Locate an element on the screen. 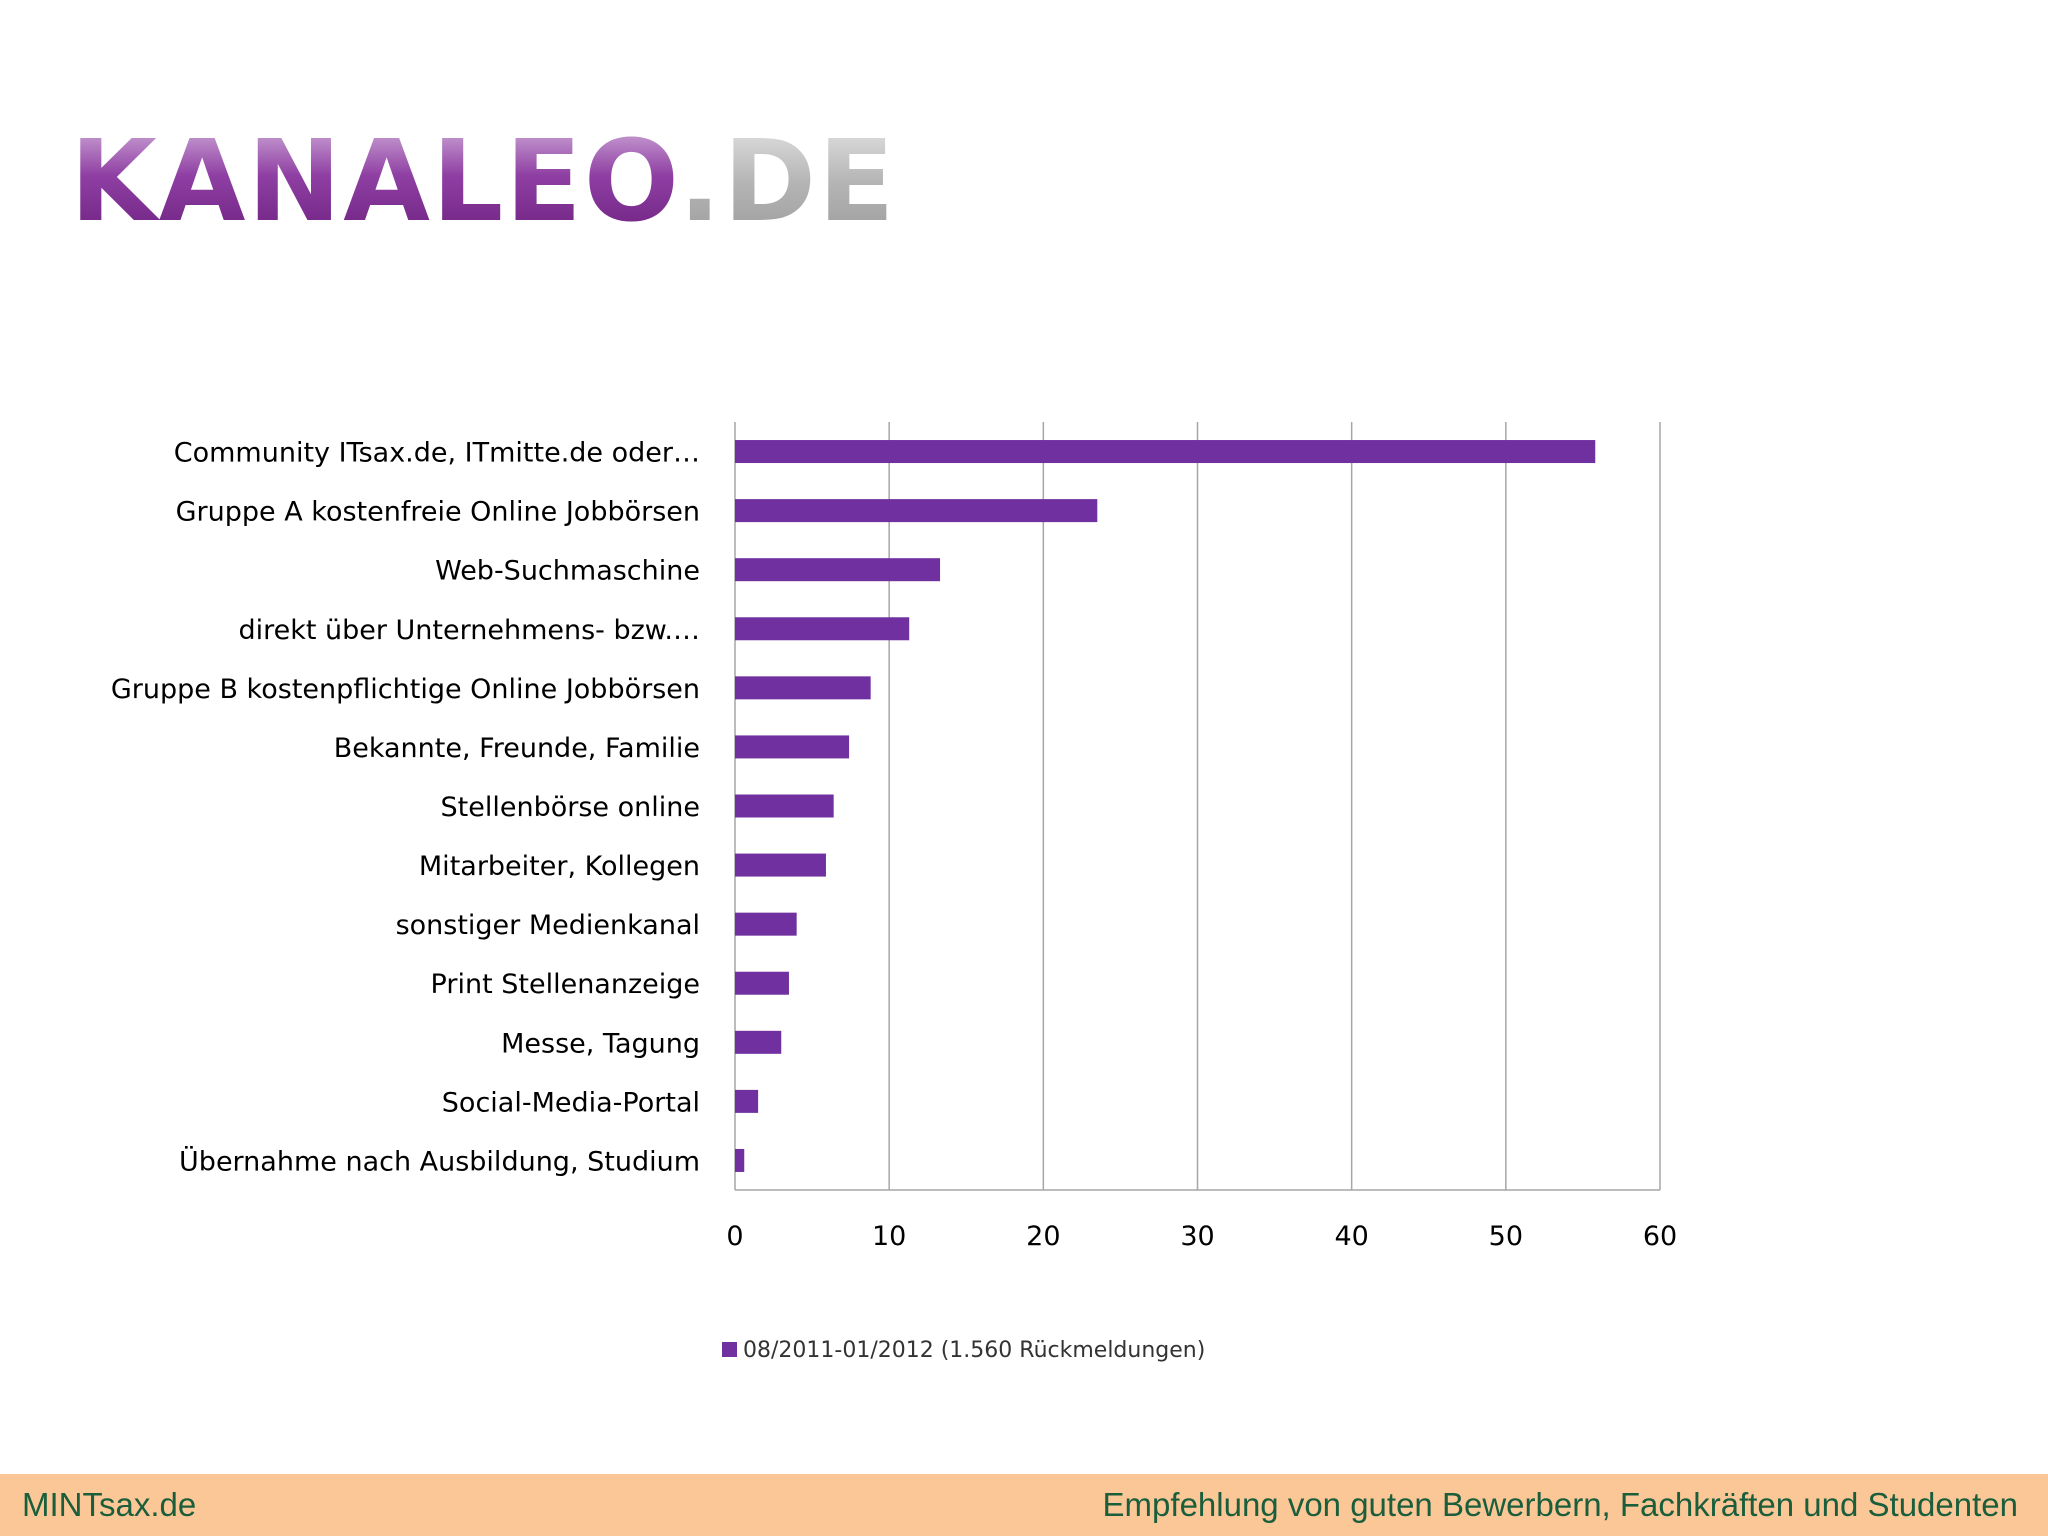 The width and height of the screenshot is (2048, 1536). legend-label: 08/2011-01/2012 (1.560 Rückmeldungen) is located at coordinates (974, 1350).